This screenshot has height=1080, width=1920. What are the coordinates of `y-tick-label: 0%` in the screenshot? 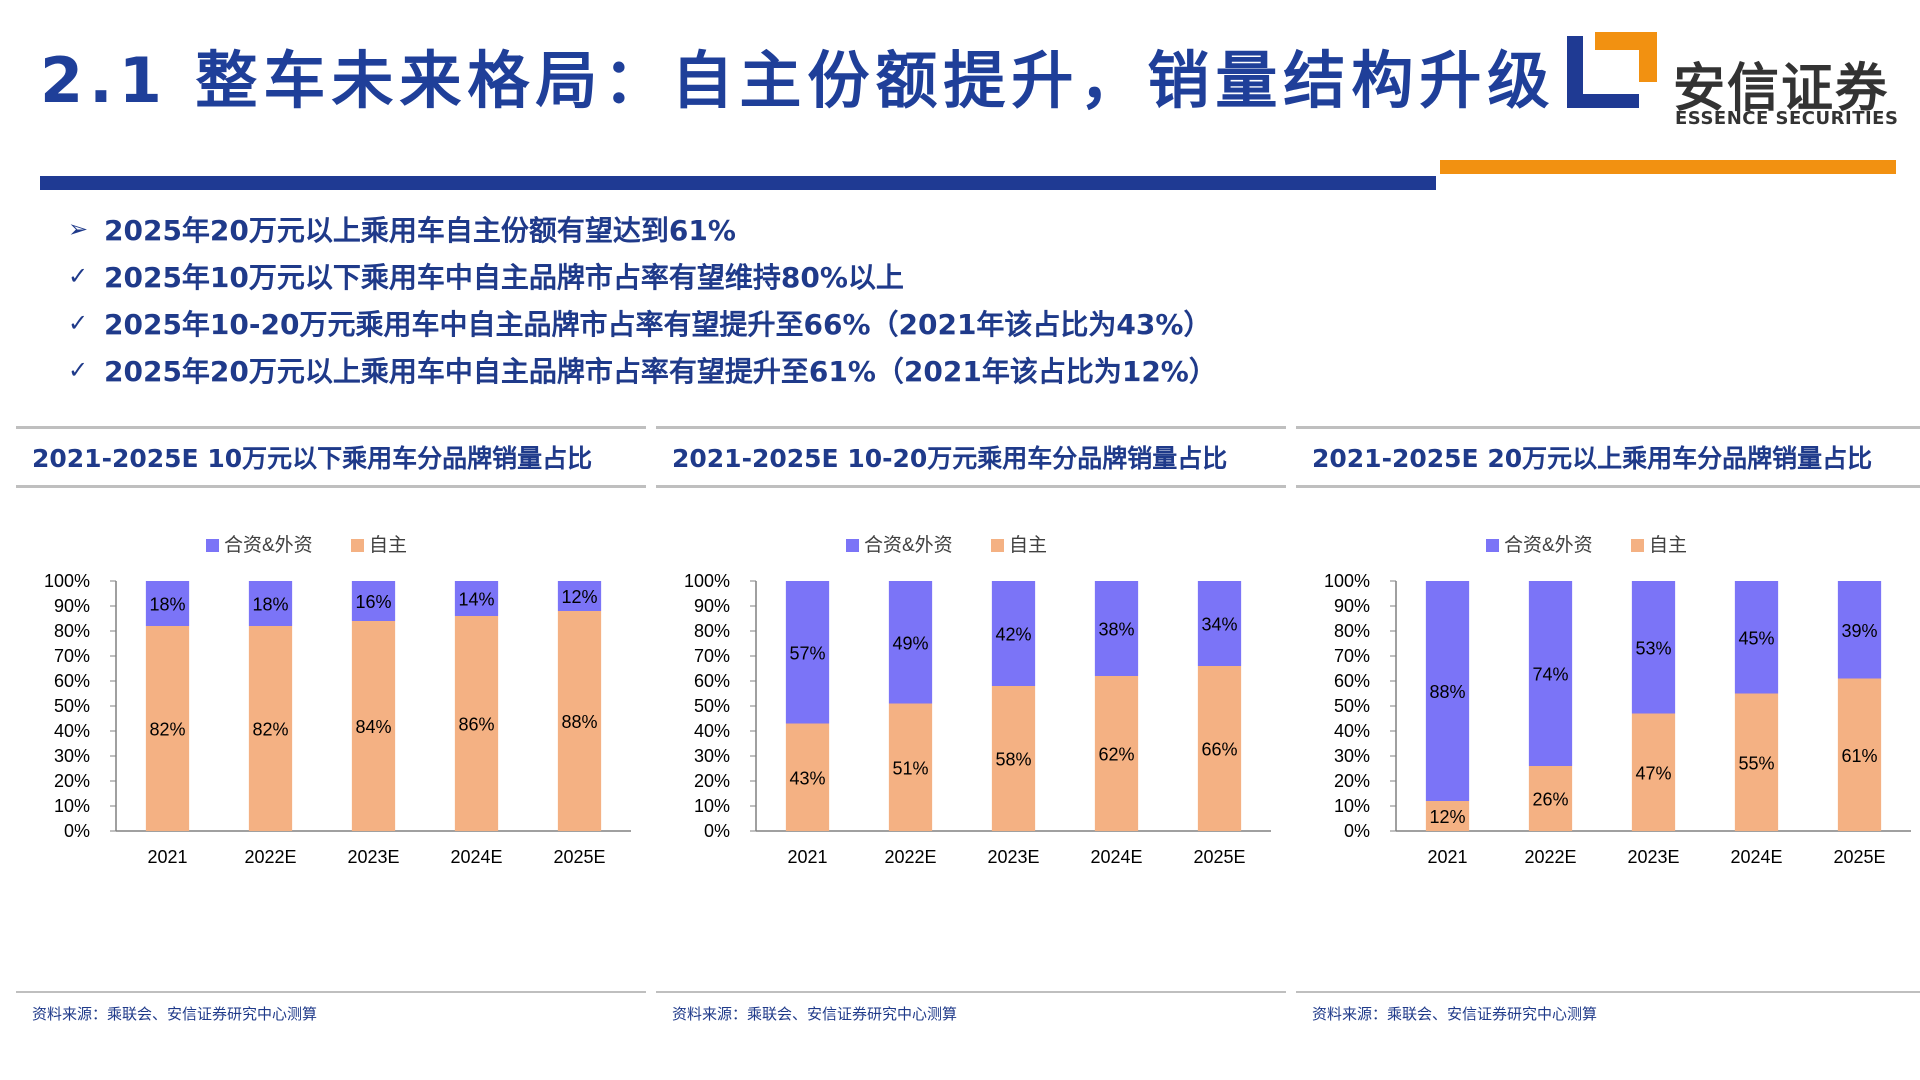 It's located at (77, 831).